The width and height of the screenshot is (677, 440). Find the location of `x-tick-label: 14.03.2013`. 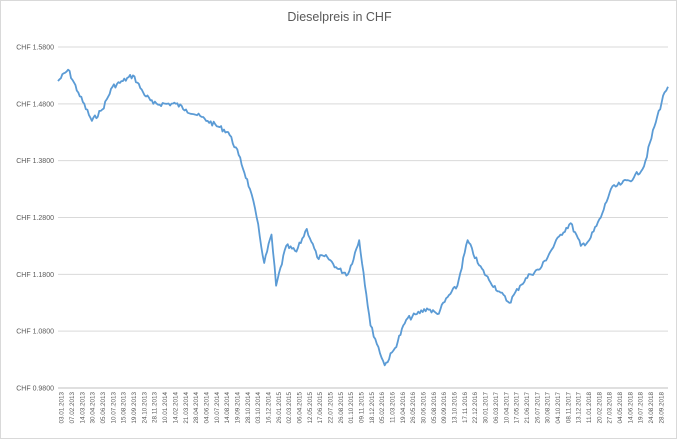

x-tick-label: 14.03.2013 is located at coordinates (82, 408).